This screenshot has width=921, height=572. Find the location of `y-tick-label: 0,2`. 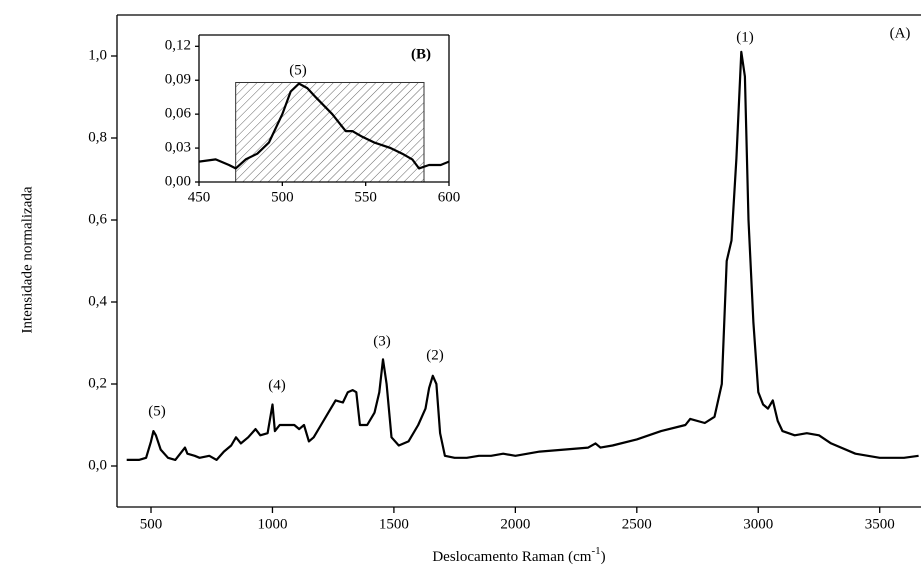

y-tick-label: 0,2 is located at coordinates (97, 383).